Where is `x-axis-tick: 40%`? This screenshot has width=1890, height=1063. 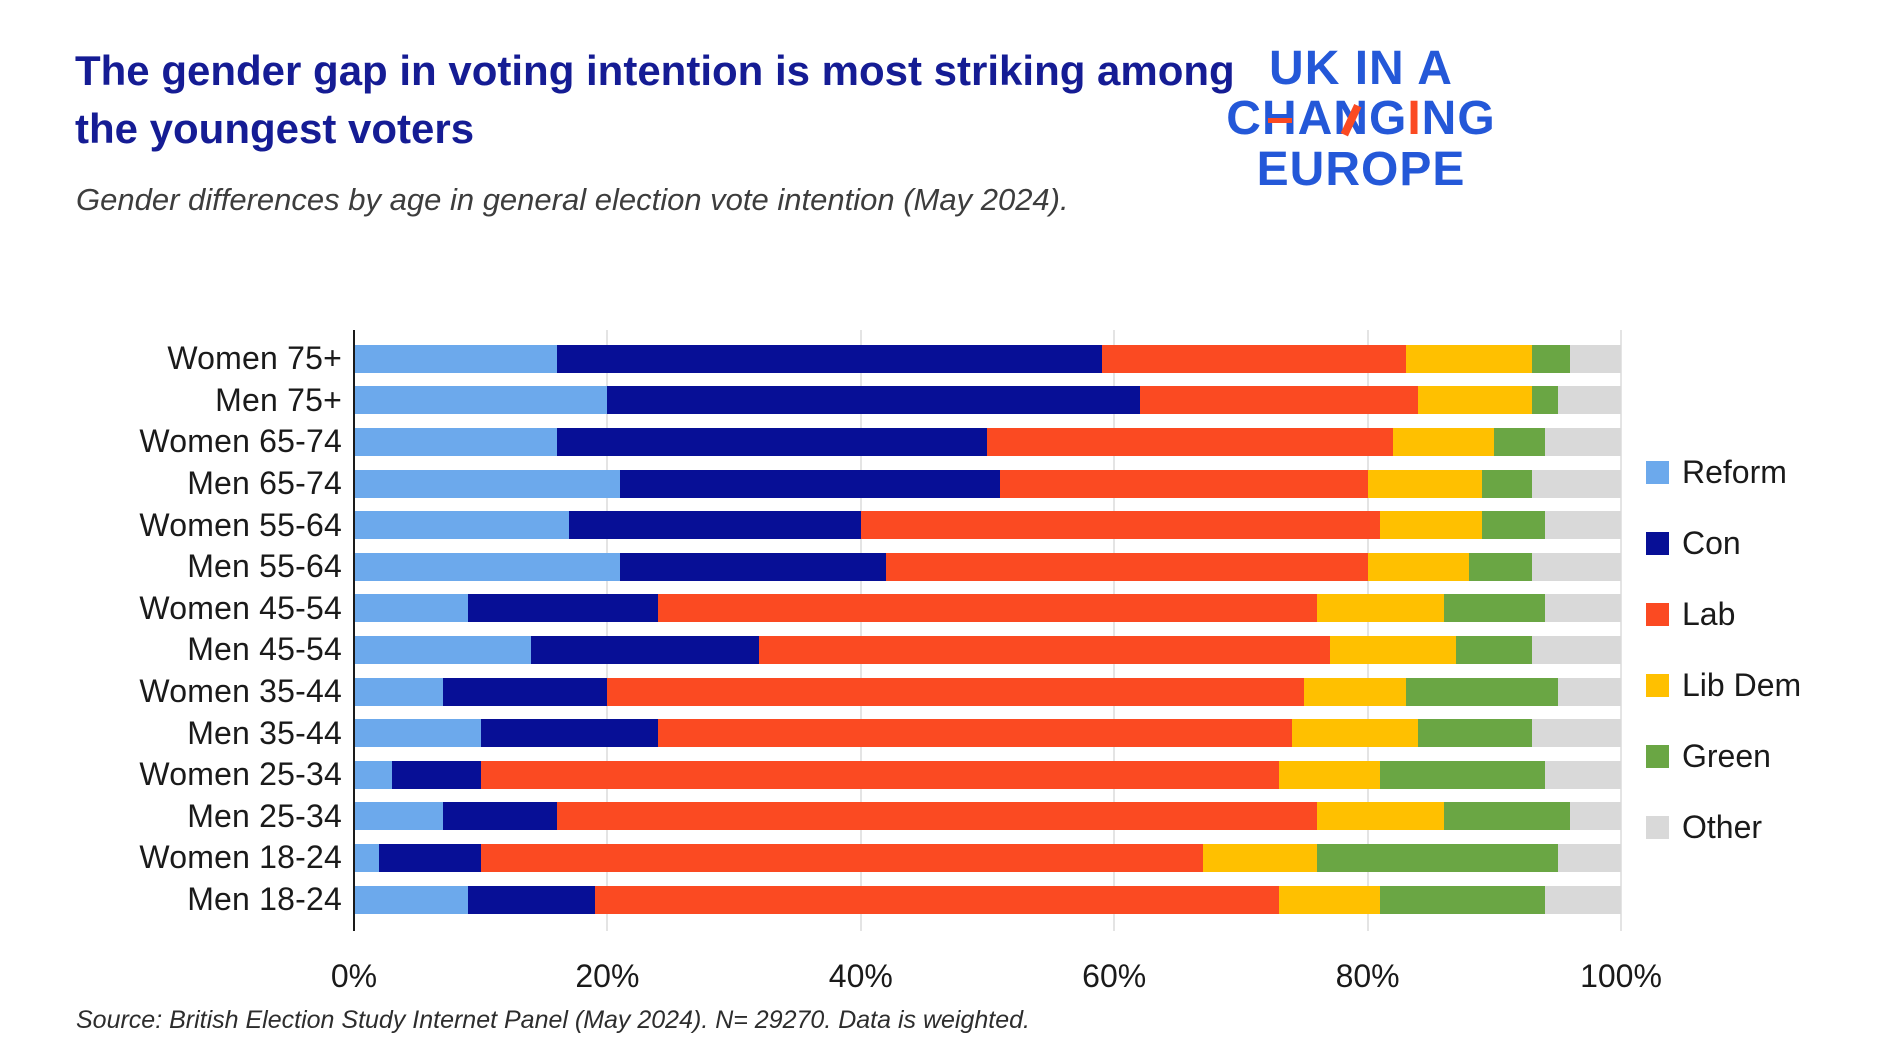 x-axis-tick: 40% is located at coordinates (860, 976).